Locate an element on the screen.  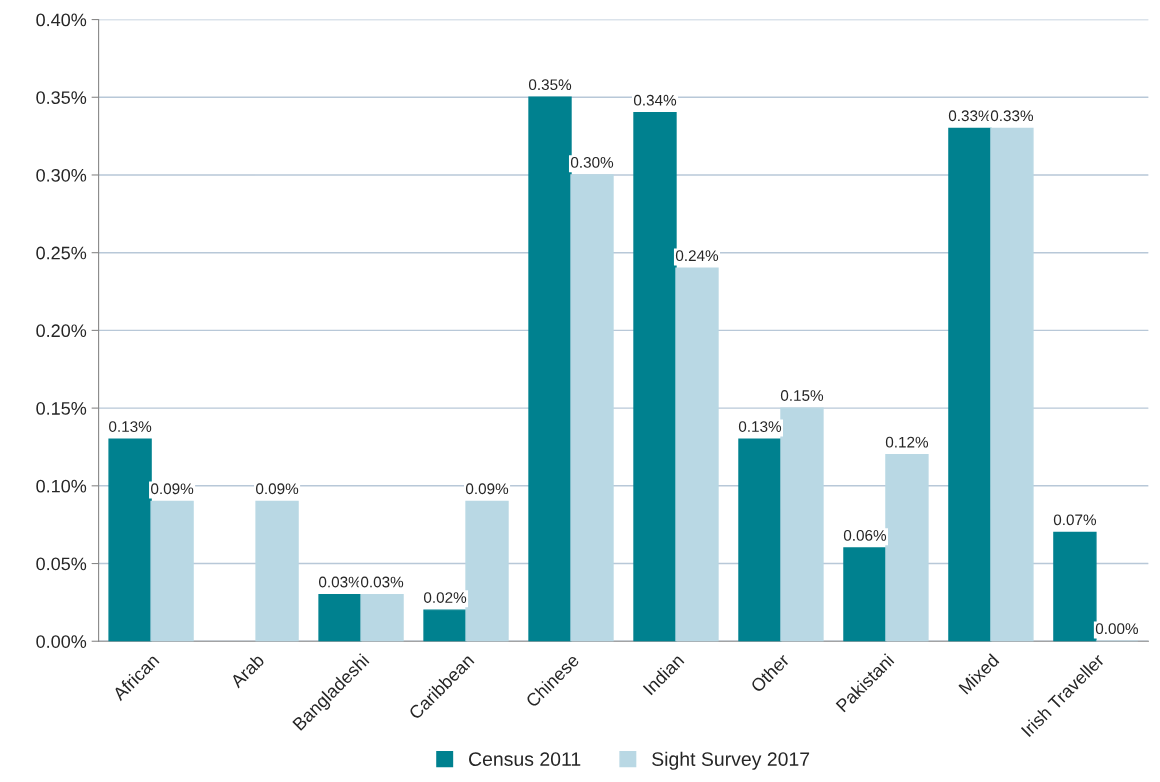
y-tick-label: 0.10% is located at coordinates (61, 486).